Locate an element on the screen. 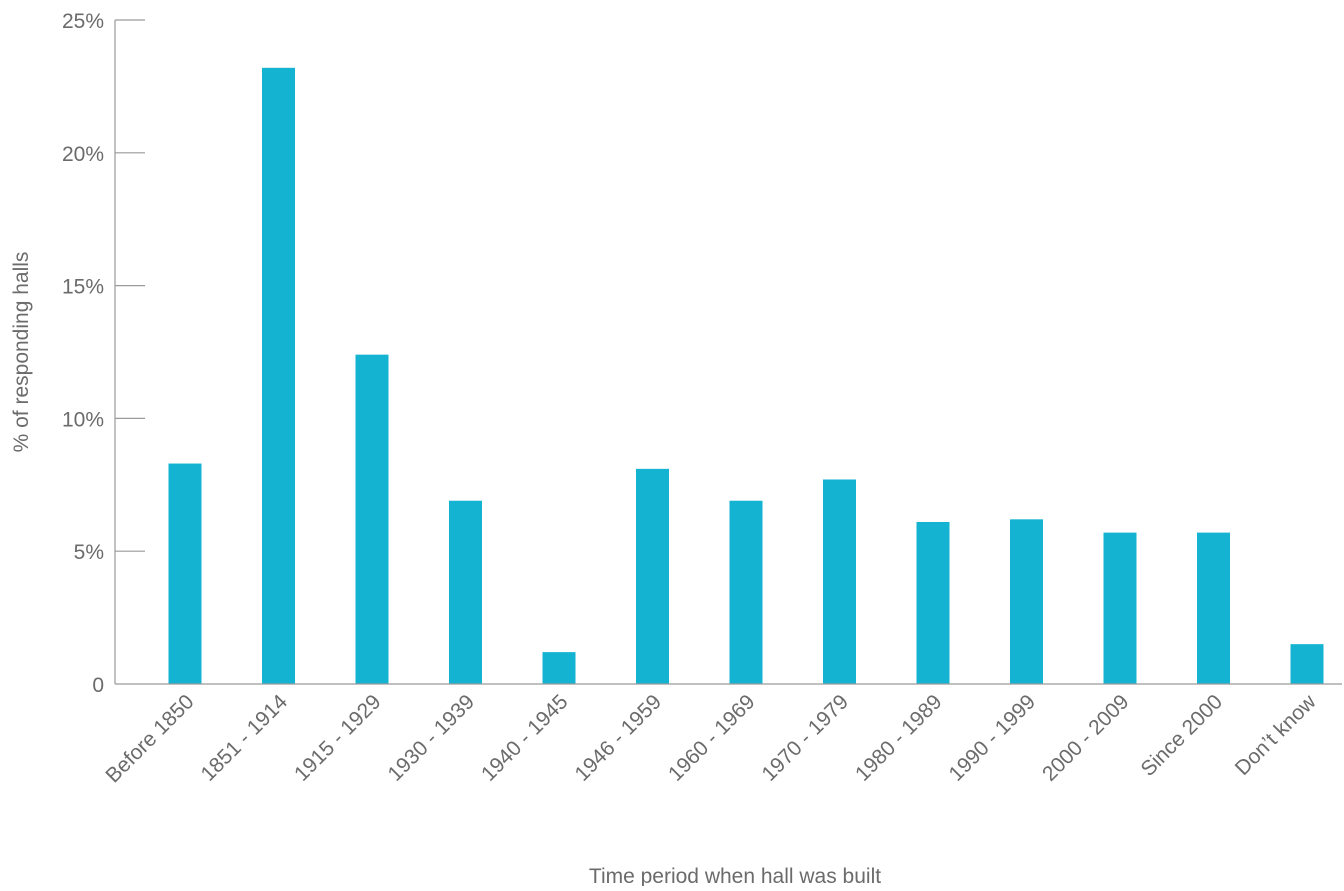 This screenshot has width=1344, height=891. y-tick-label: 0 is located at coordinates (98, 685).